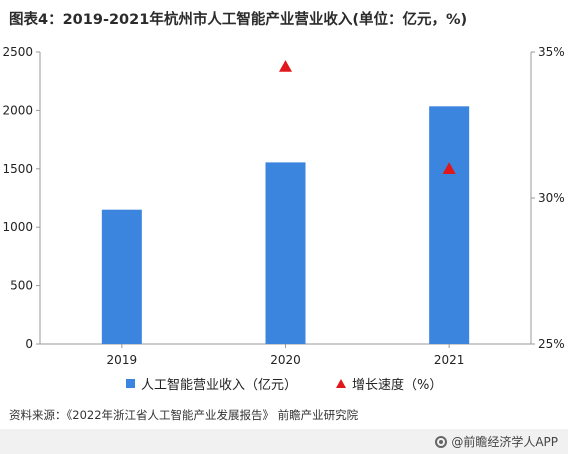  I want to click on source-note: 资料来源：《2022年浙江省人工智能产业发展报告》 前瞻产业研究院, so click(184, 415).